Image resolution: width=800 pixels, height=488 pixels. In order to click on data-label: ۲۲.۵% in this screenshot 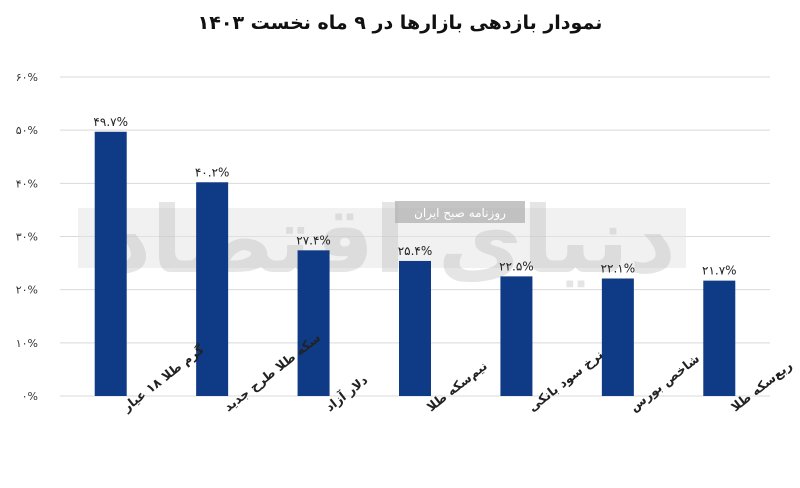, I will do `click(516, 266)`.